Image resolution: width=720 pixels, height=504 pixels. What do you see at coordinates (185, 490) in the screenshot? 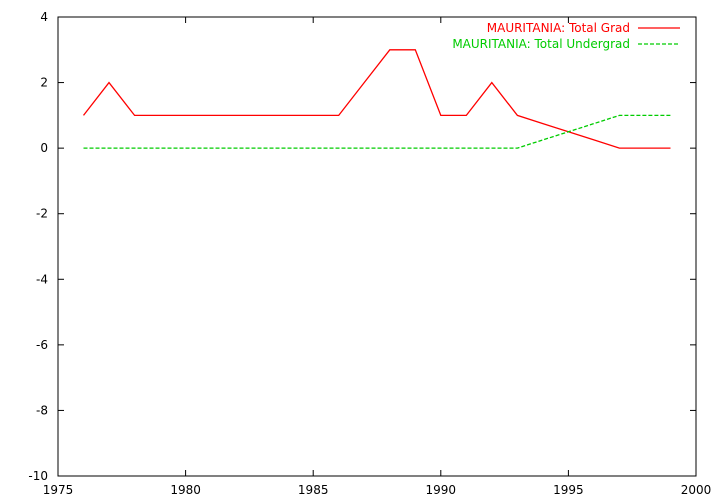
I see `x-tick-label: 1980` at bounding box center [185, 490].